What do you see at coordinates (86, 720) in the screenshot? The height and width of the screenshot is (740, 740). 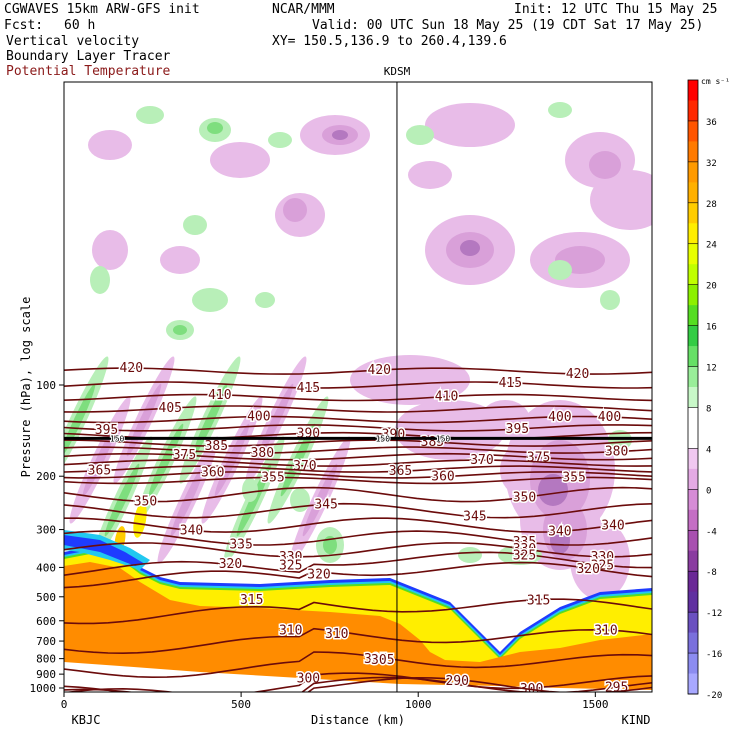 I see `x-start-station: KBJC` at bounding box center [86, 720].